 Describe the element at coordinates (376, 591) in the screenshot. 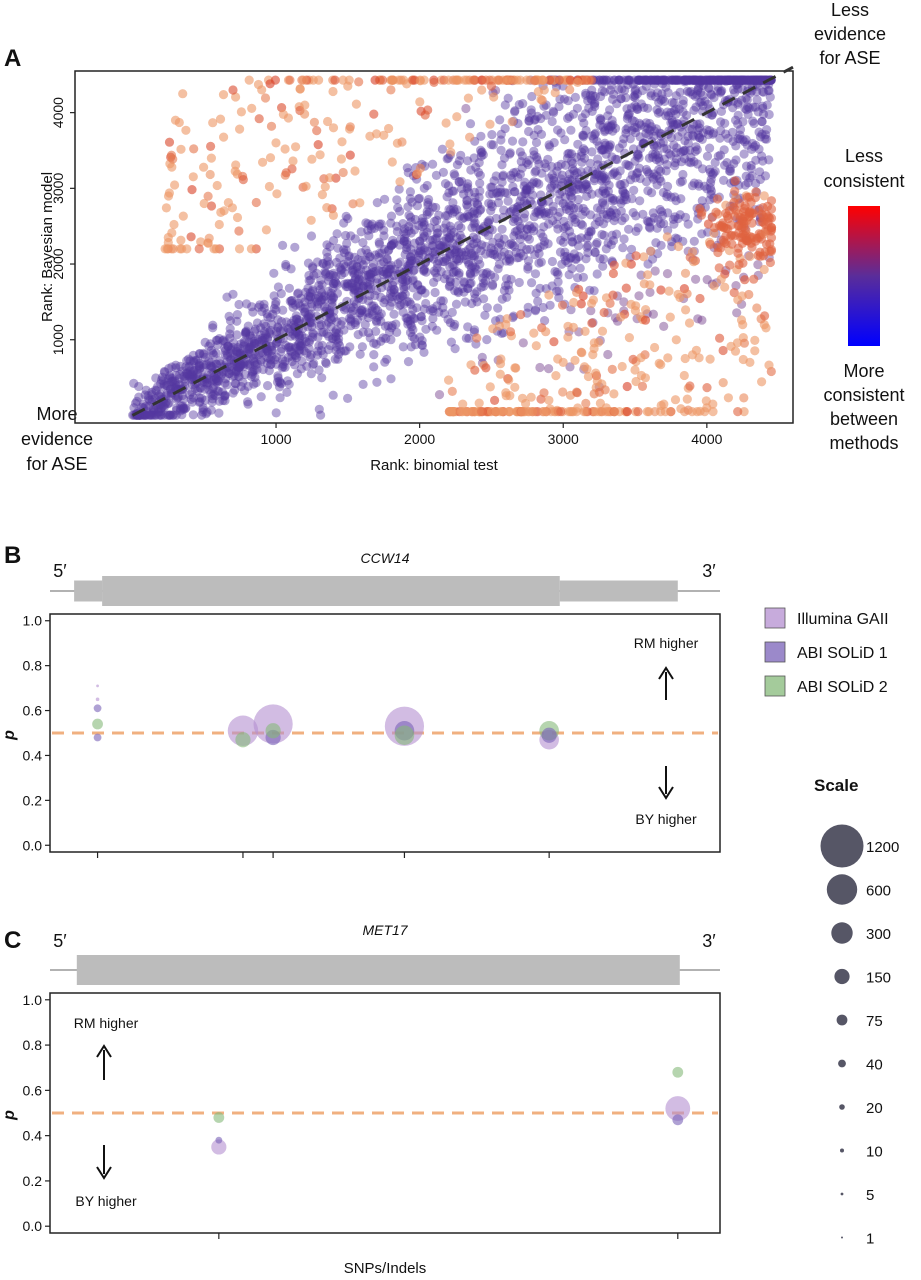

I see `panel-b-gene-model` at that location.